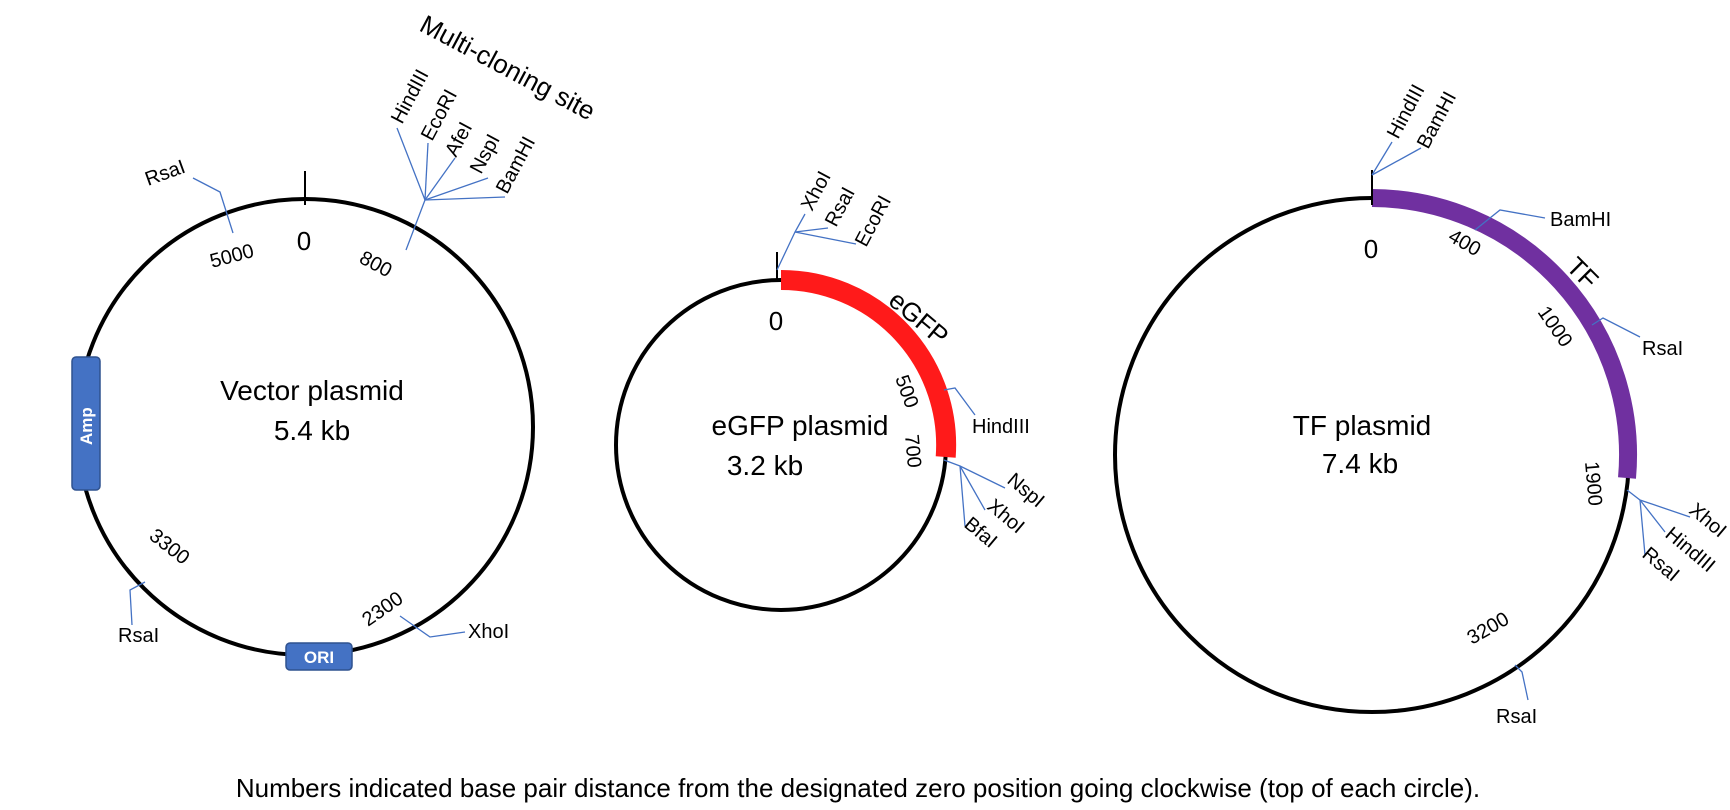 The height and width of the screenshot is (810, 1730). I want to click on vector-mcs-line-nspi, so click(456, 189).